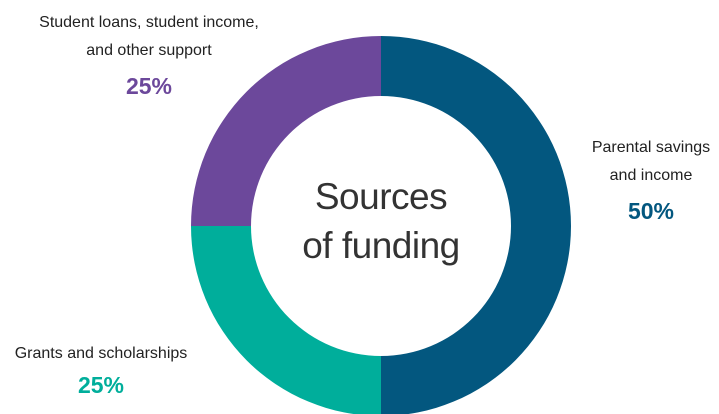 The height and width of the screenshot is (414, 719). I want to click on donut-slice-loans, so click(286, 131).